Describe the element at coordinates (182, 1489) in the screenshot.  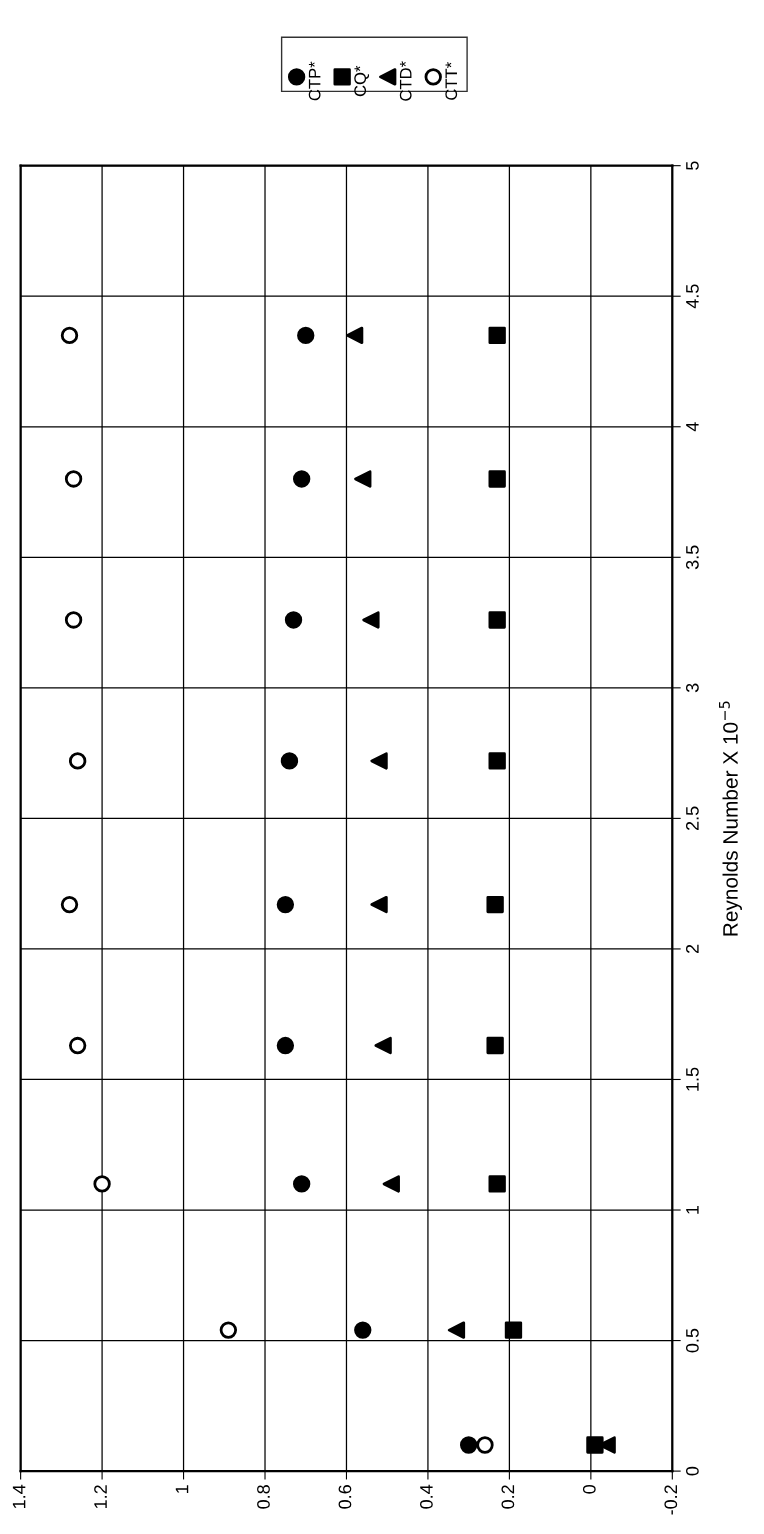
I see `x-tick-label: 1` at that location.